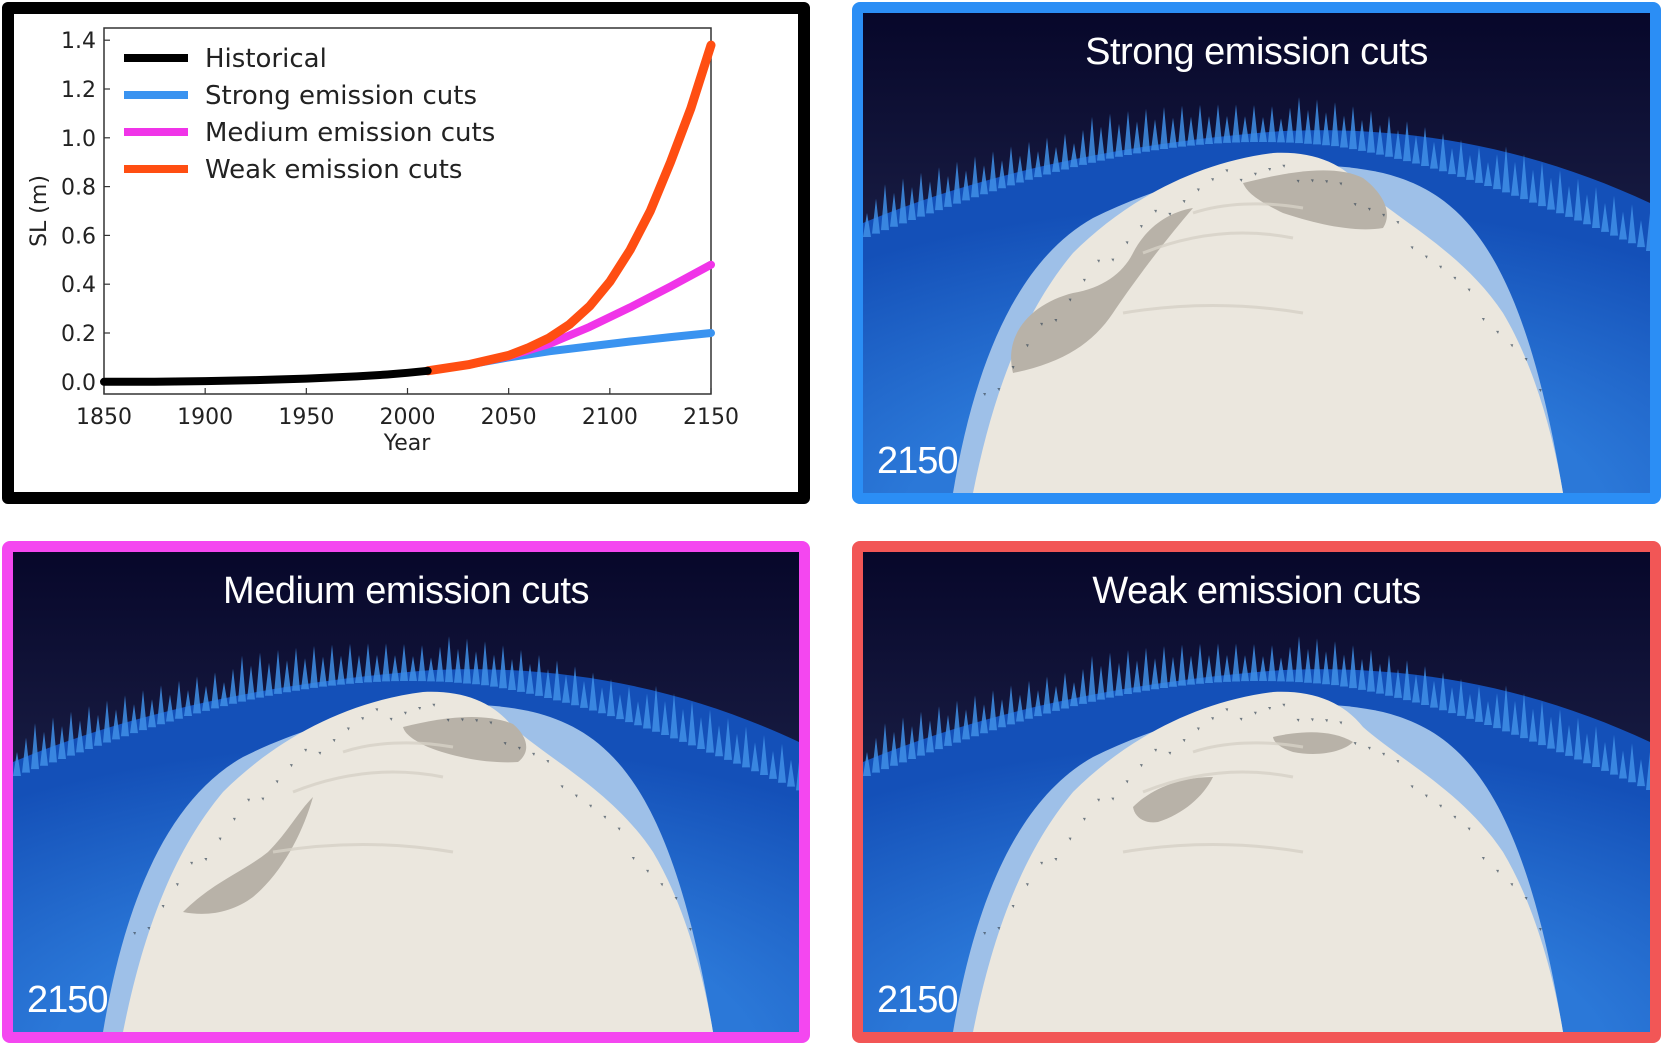  What do you see at coordinates (509, 417) in the screenshot?
I see `x-tick-label: 2050` at bounding box center [509, 417].